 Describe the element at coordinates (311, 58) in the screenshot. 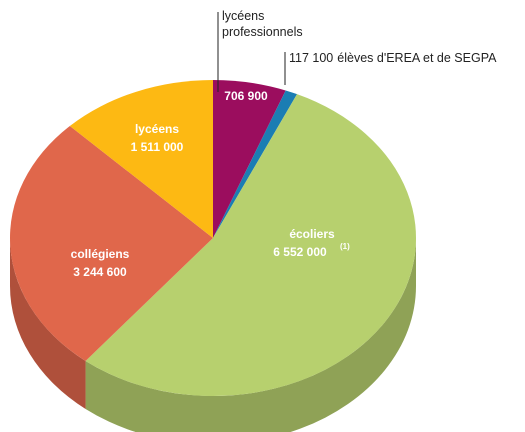

I see `value-label: 117 100` at that location.